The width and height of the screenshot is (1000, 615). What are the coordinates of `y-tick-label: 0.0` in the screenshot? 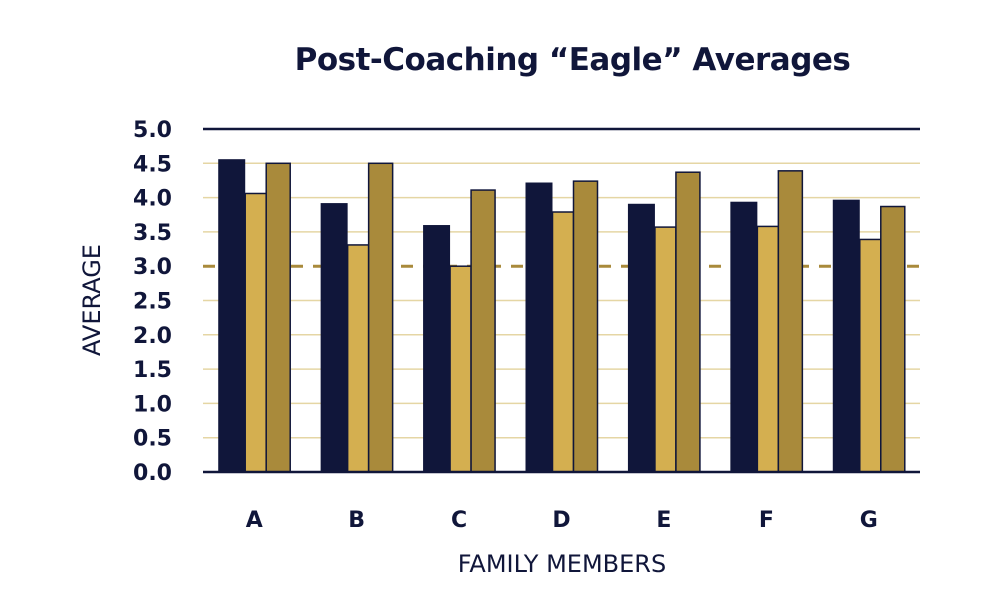 It's located at (152, 473).